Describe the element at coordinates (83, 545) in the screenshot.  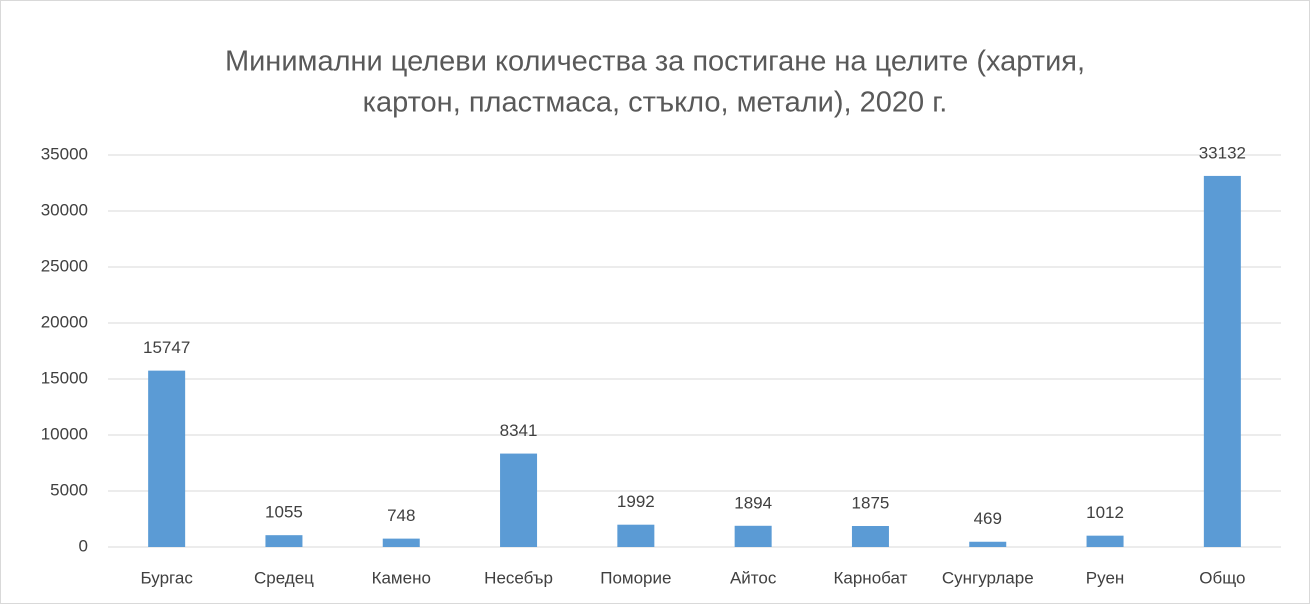
I see `y-tick-label: 0` at that location.